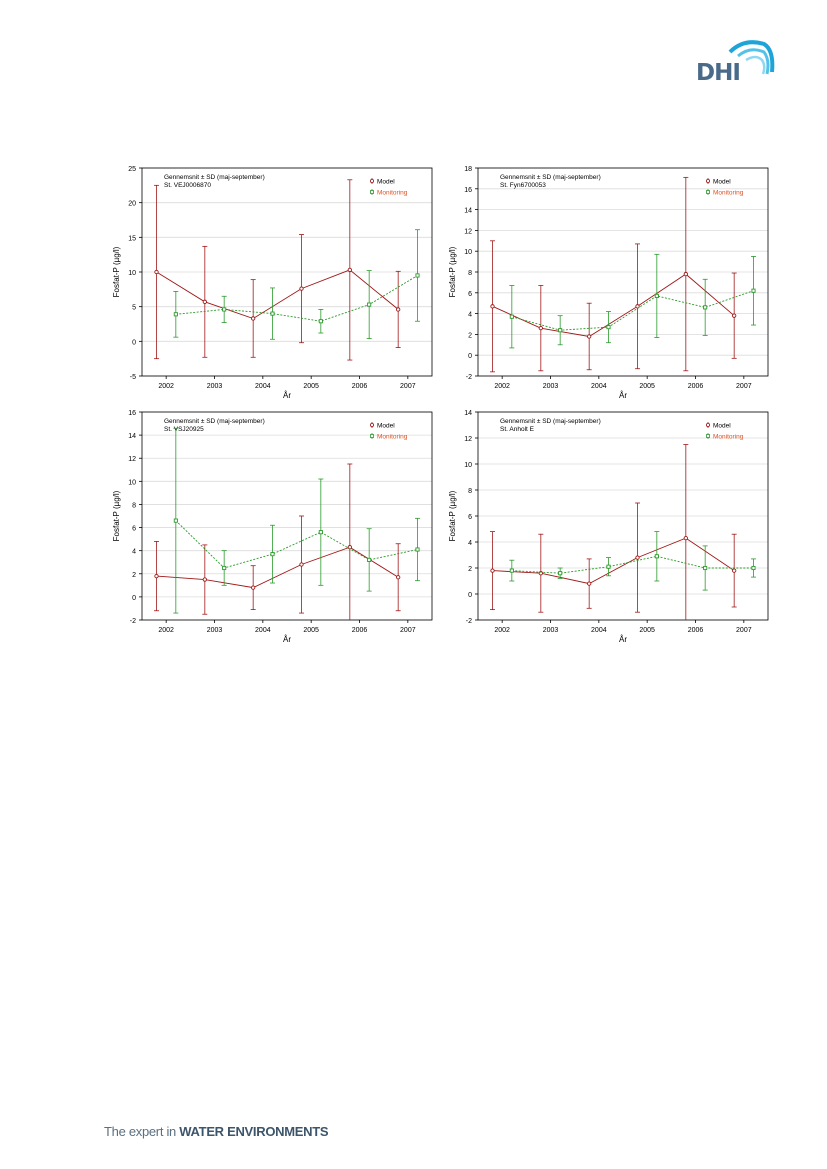  I want to click on y-axis-label: Fosfat-P (µg/l), so click(116, 515).